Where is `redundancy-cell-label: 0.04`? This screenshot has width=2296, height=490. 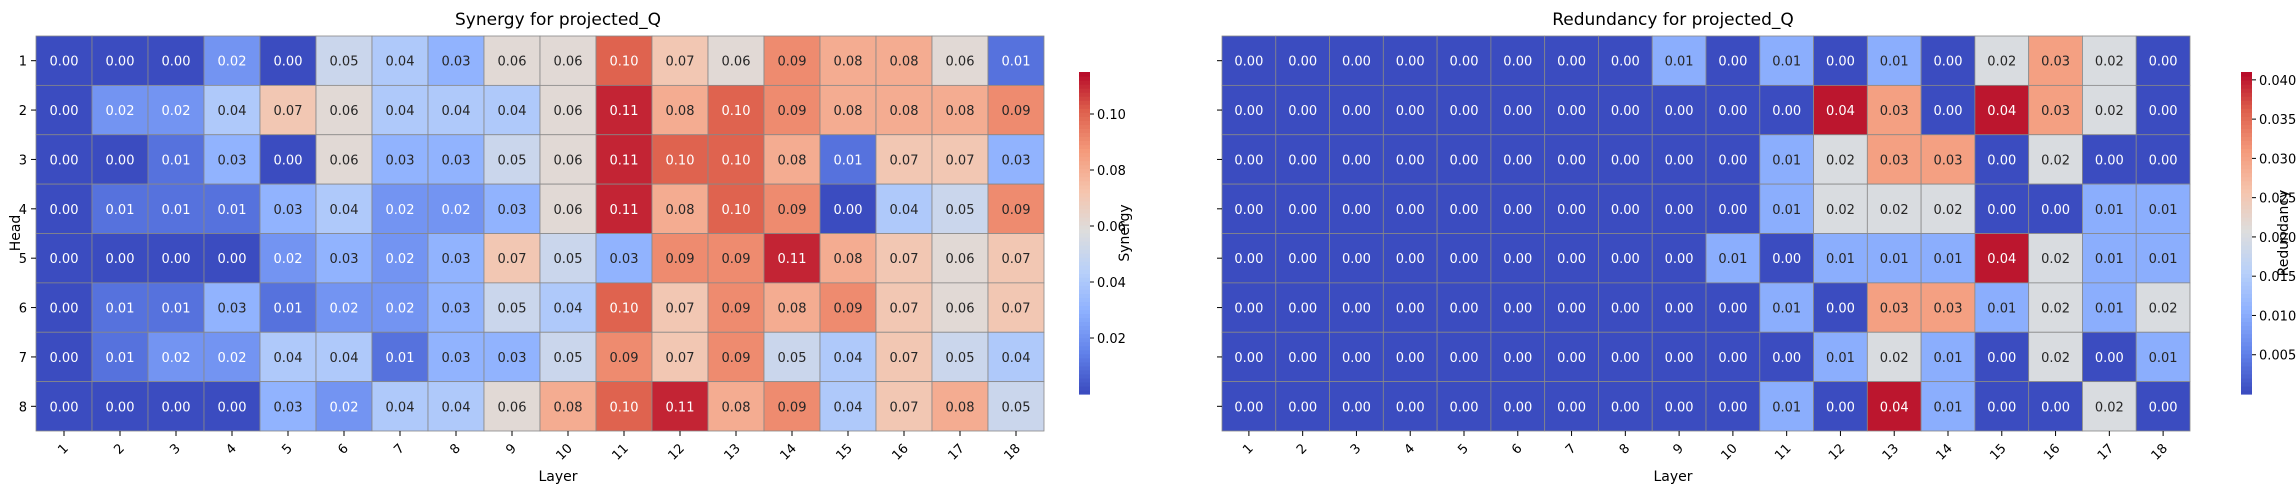 redundancy-cell-label: 0.04 is located at coordinates (2001, 259).